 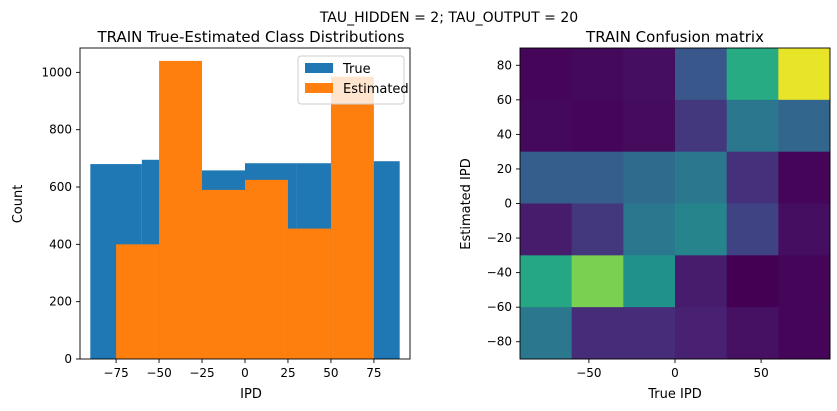 What do you see at coordinates (245, 373) in the screenshot?
I see `histogram-x-tick-label: 0` at bounding box center [245, 373].